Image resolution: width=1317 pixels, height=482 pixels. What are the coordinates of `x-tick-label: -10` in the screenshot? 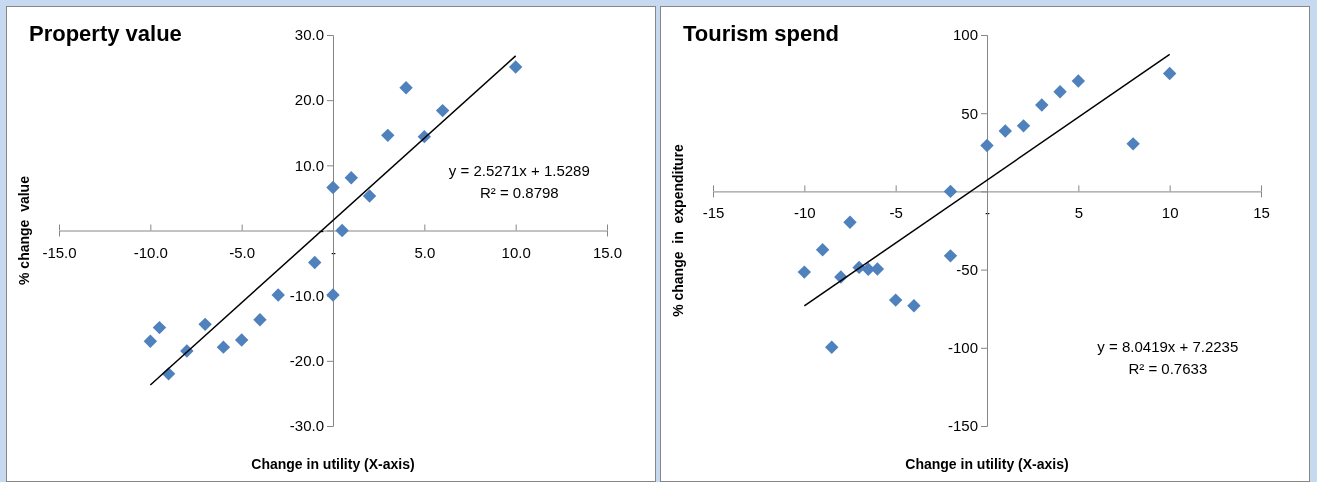 It's located at (804, 213).